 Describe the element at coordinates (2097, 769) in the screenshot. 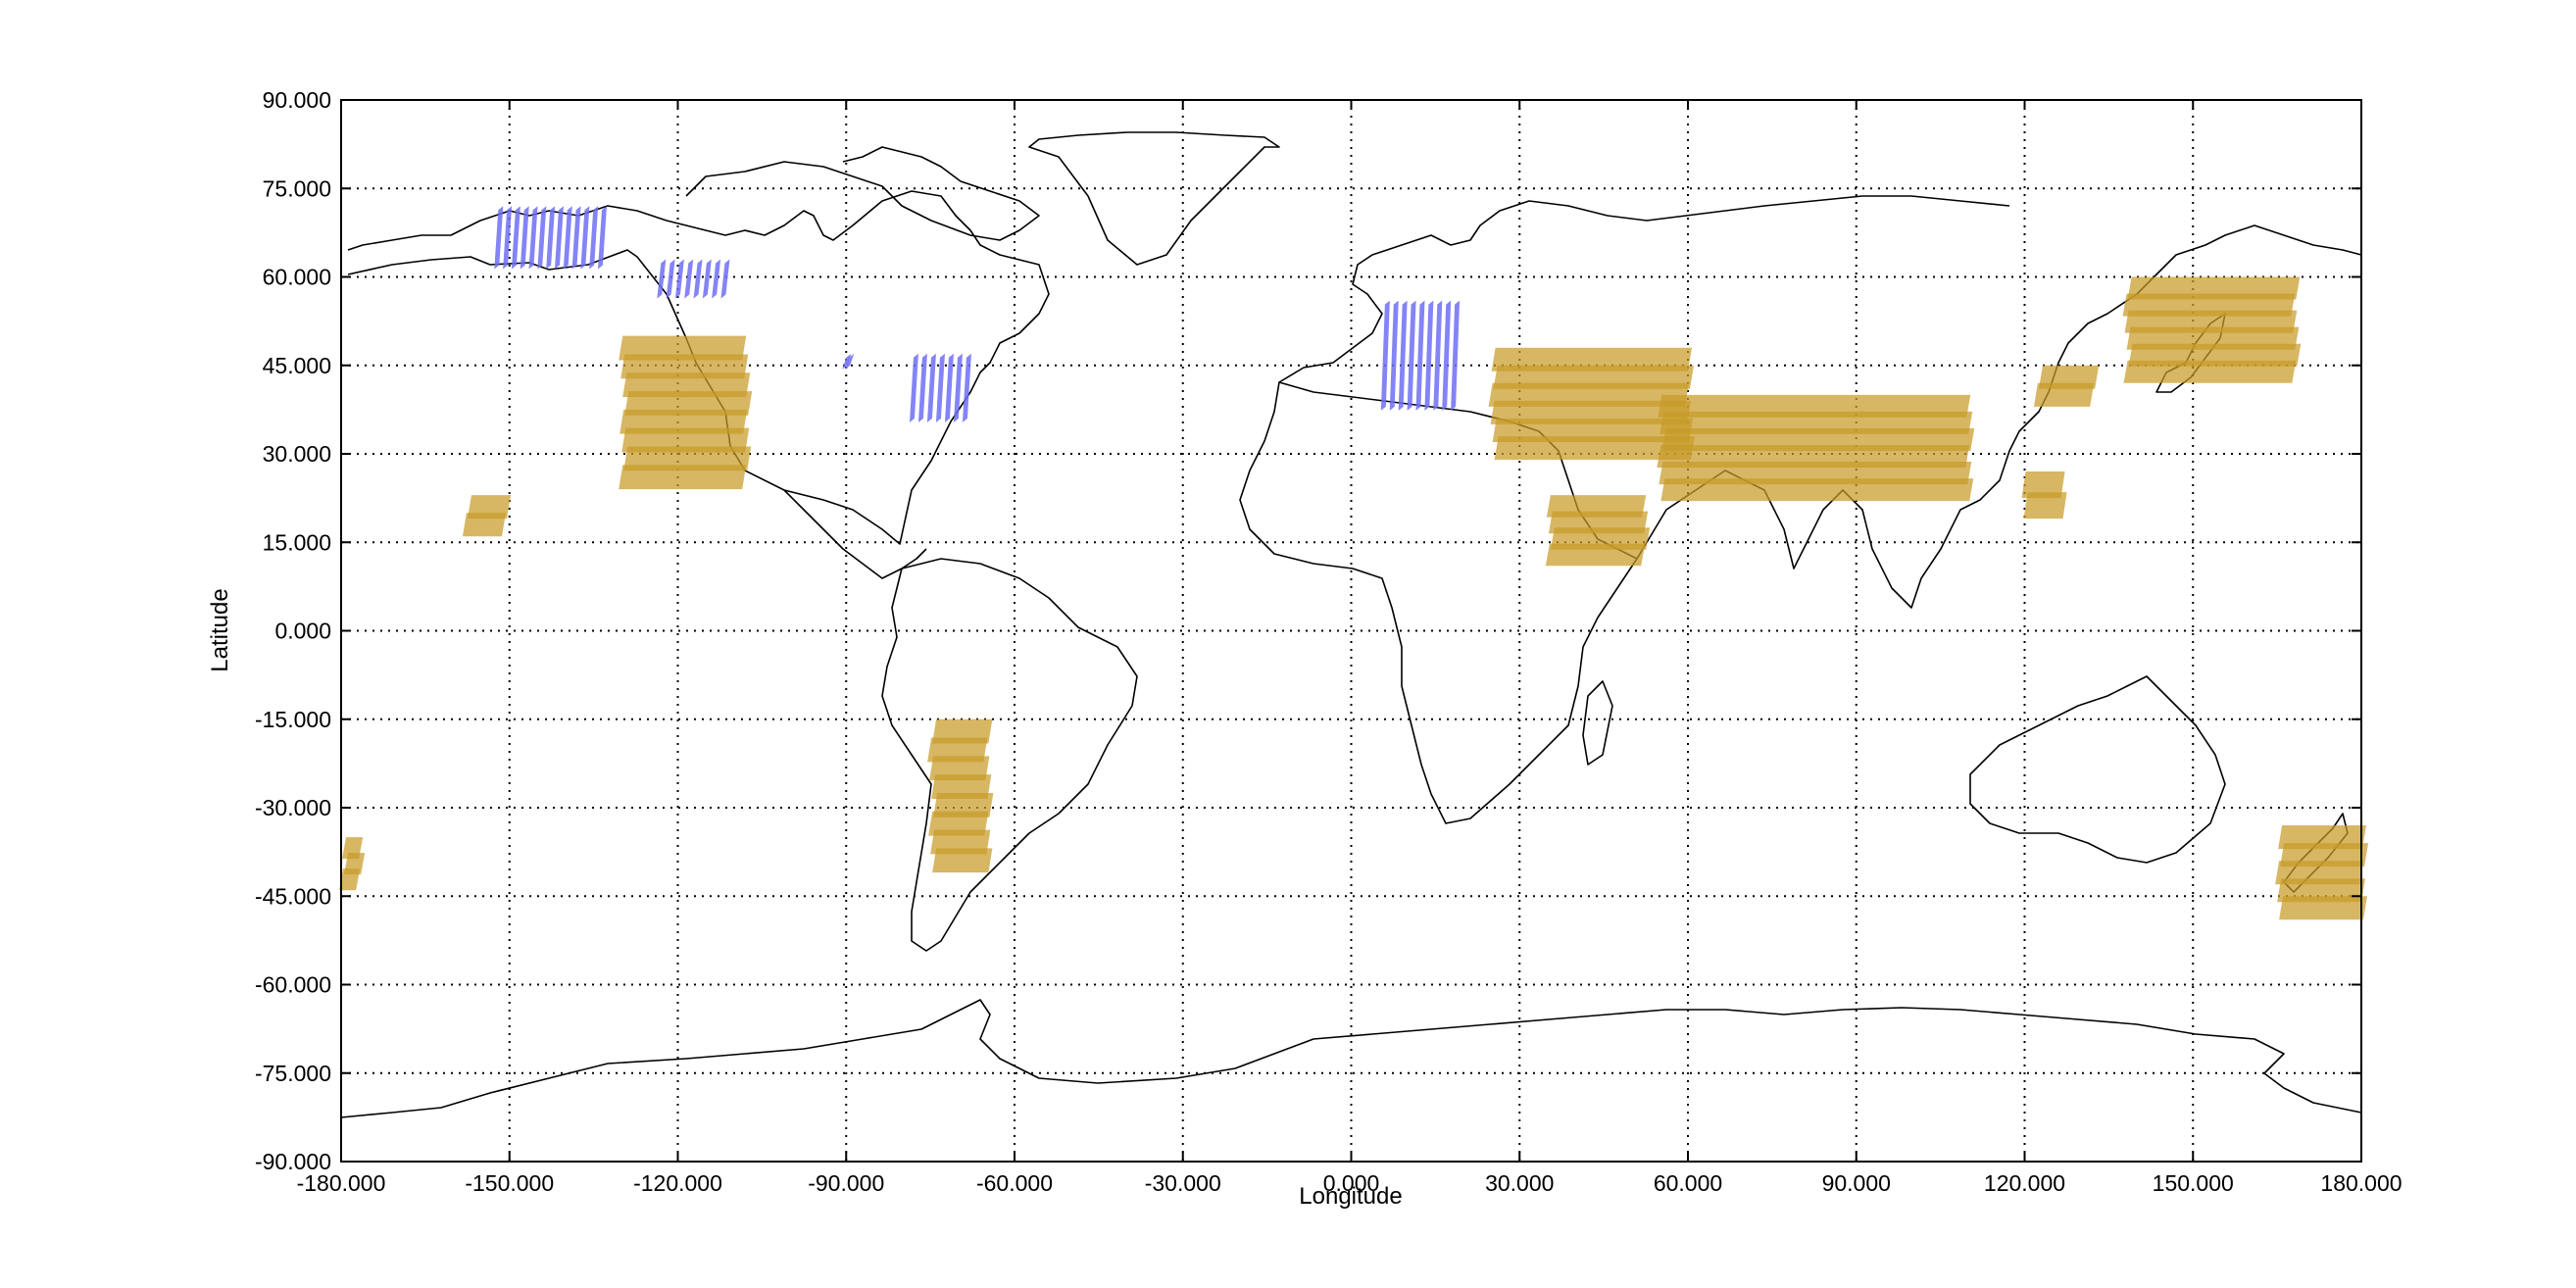

I see `coastline-australia` at that location.